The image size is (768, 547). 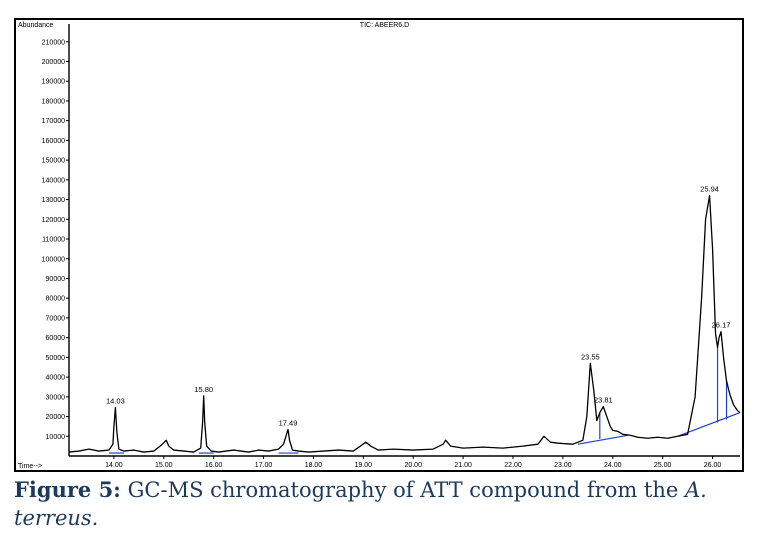 What do you see at coordinates (164, 465) in the screenshot?
I see `x-tick-label: 15.00` at bounding box center [164, 465].